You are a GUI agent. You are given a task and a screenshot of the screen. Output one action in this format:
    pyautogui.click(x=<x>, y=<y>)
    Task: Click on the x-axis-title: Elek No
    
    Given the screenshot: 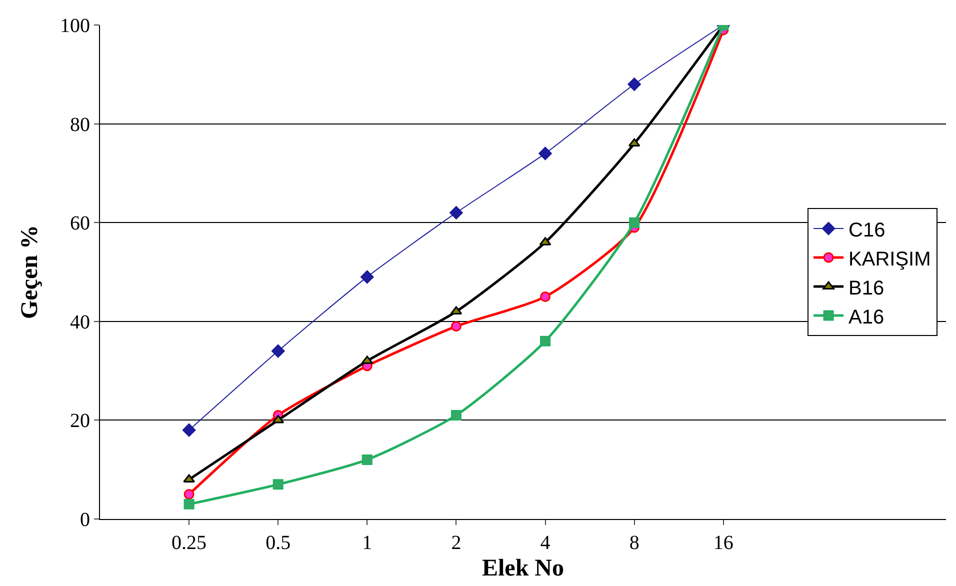 What is the action you would take?
    pyautogui.click(x=523, y=568)
    